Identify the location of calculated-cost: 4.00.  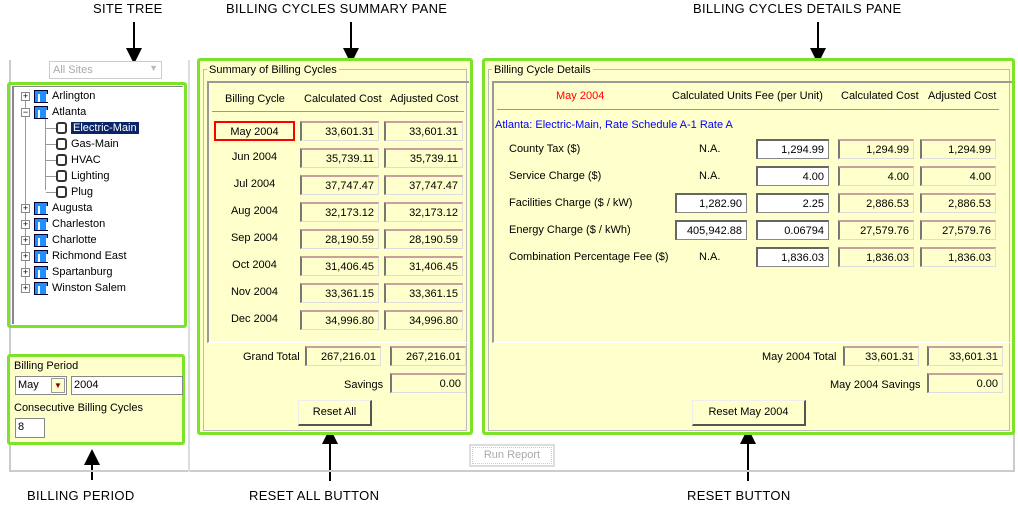
(876, 176).